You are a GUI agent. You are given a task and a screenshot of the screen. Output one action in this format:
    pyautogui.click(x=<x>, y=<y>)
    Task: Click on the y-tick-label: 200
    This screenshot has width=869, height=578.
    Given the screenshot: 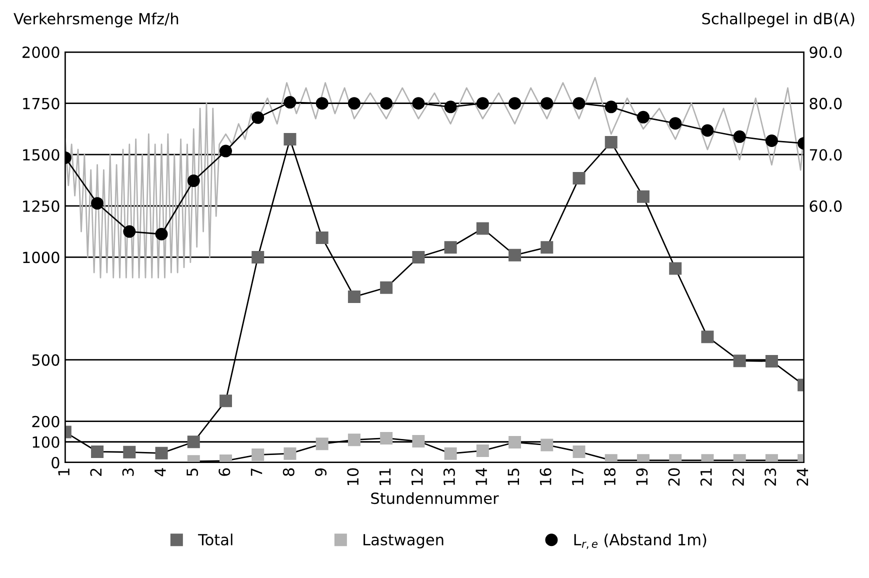 What is the action you would take?
    pyautogui.click(x=46, y=422)
    